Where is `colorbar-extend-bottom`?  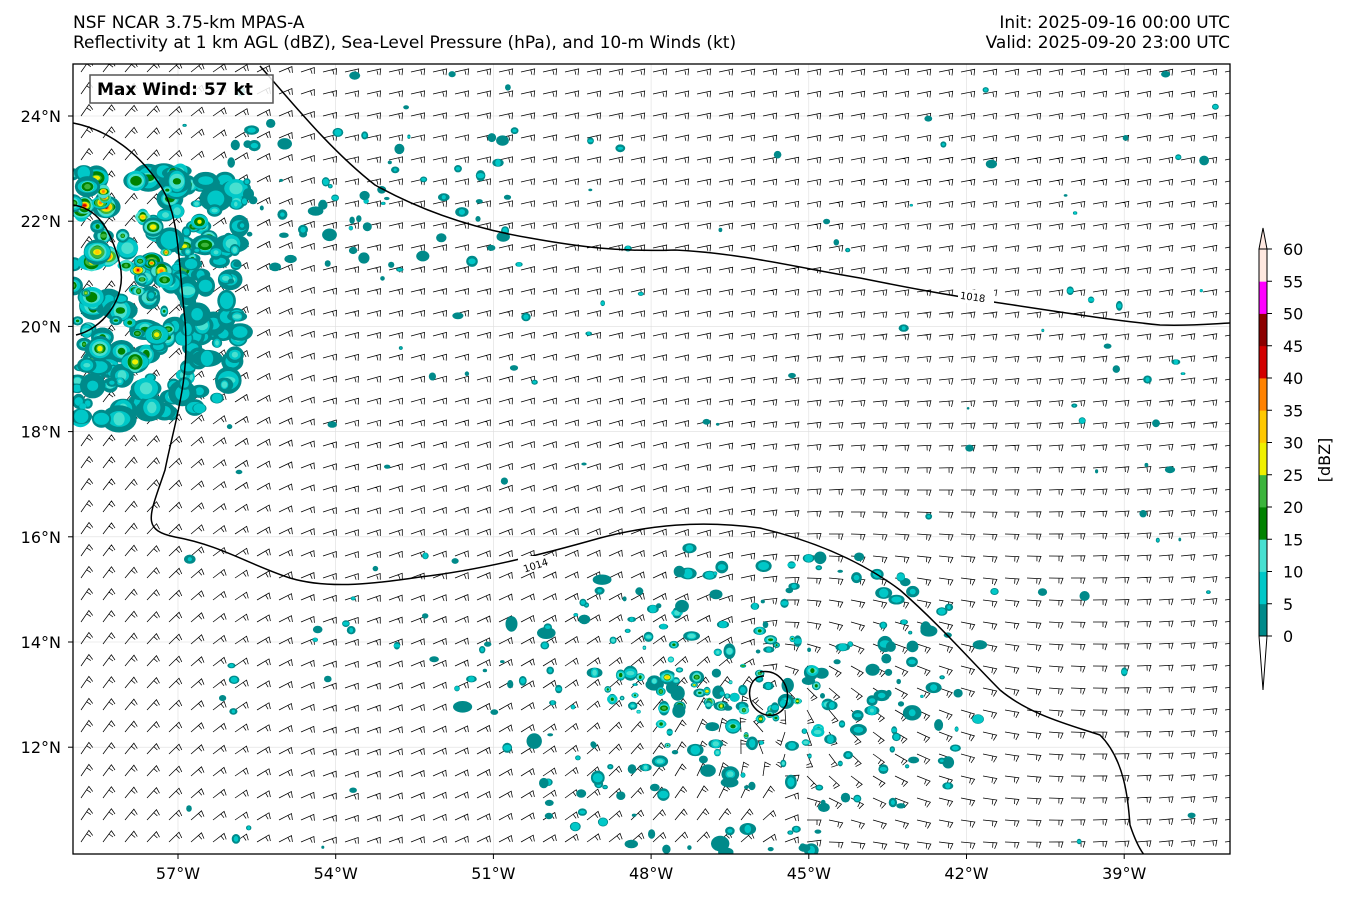 colorbar-extend-bottom is located at coordinates (1263, 663).